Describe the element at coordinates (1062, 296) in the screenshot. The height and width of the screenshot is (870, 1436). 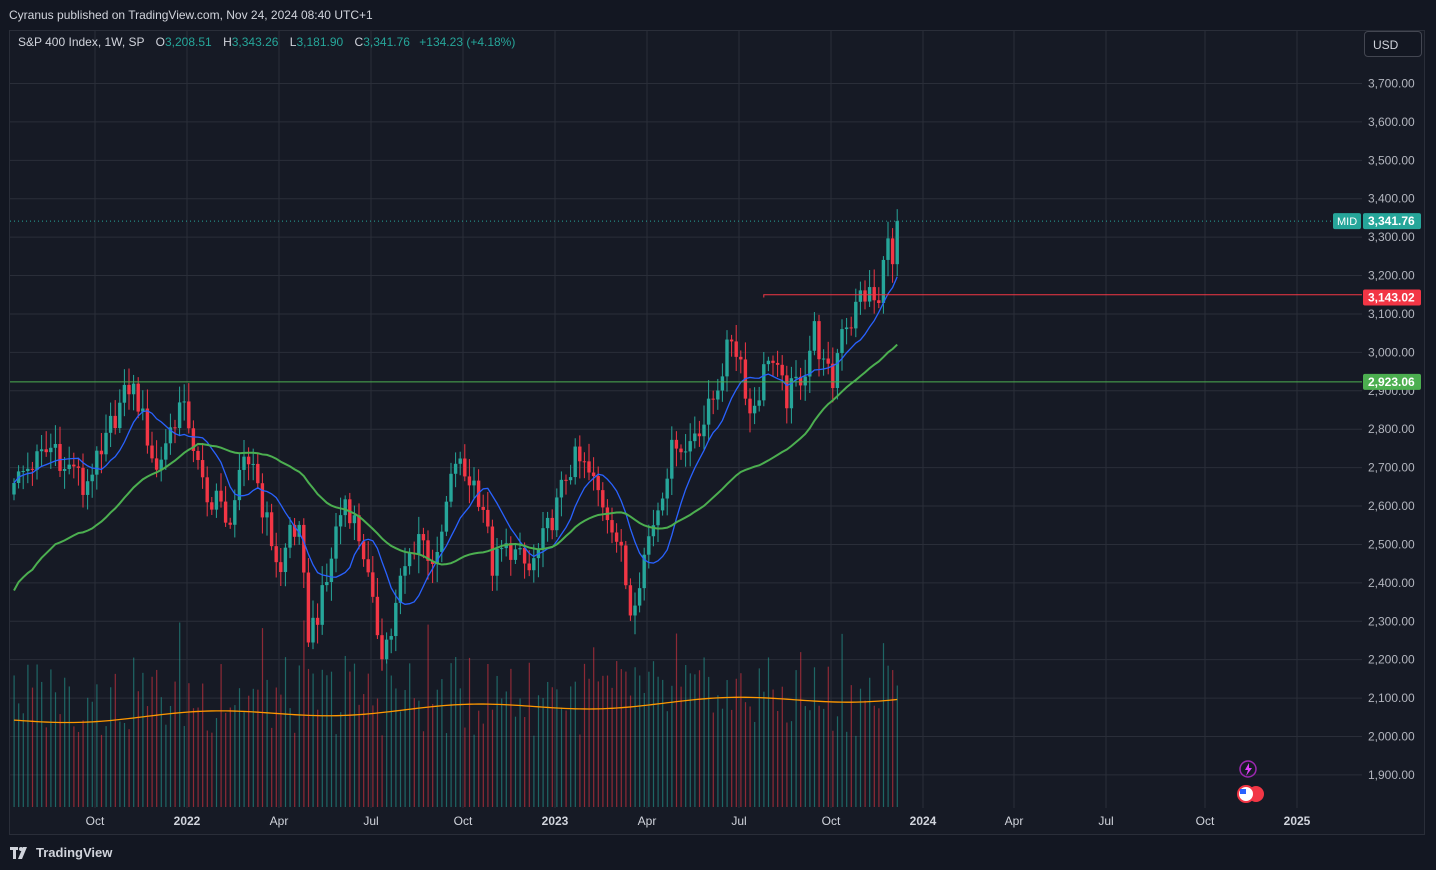
I see `resistance-line` at that location.